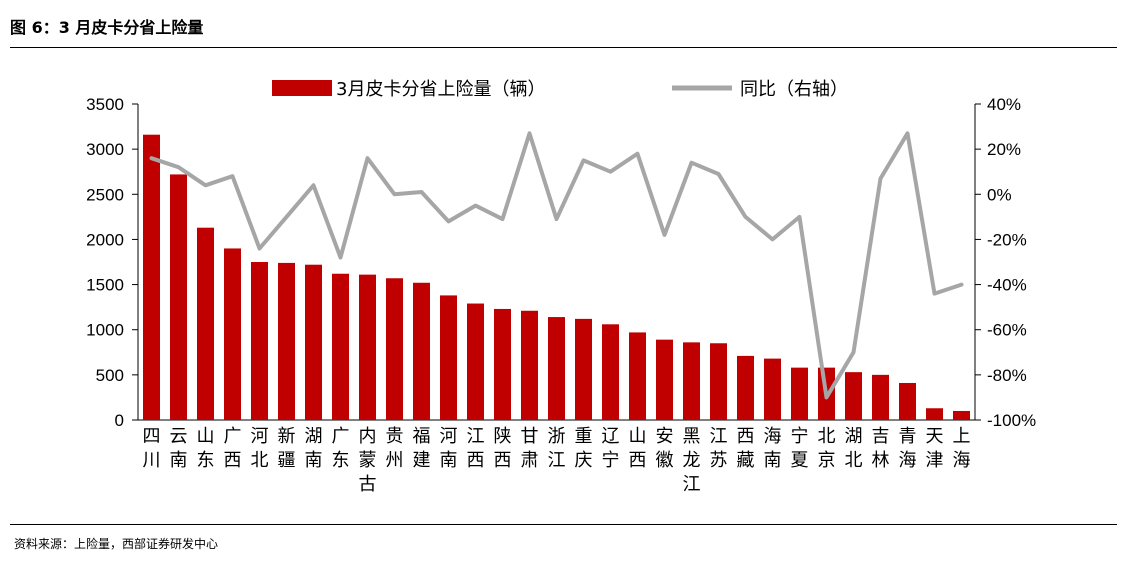  What do you see at coordinates (105, 194) in the screenshot?
I see `y-left-tick-label: 2500` at bounding box center [105, 194].